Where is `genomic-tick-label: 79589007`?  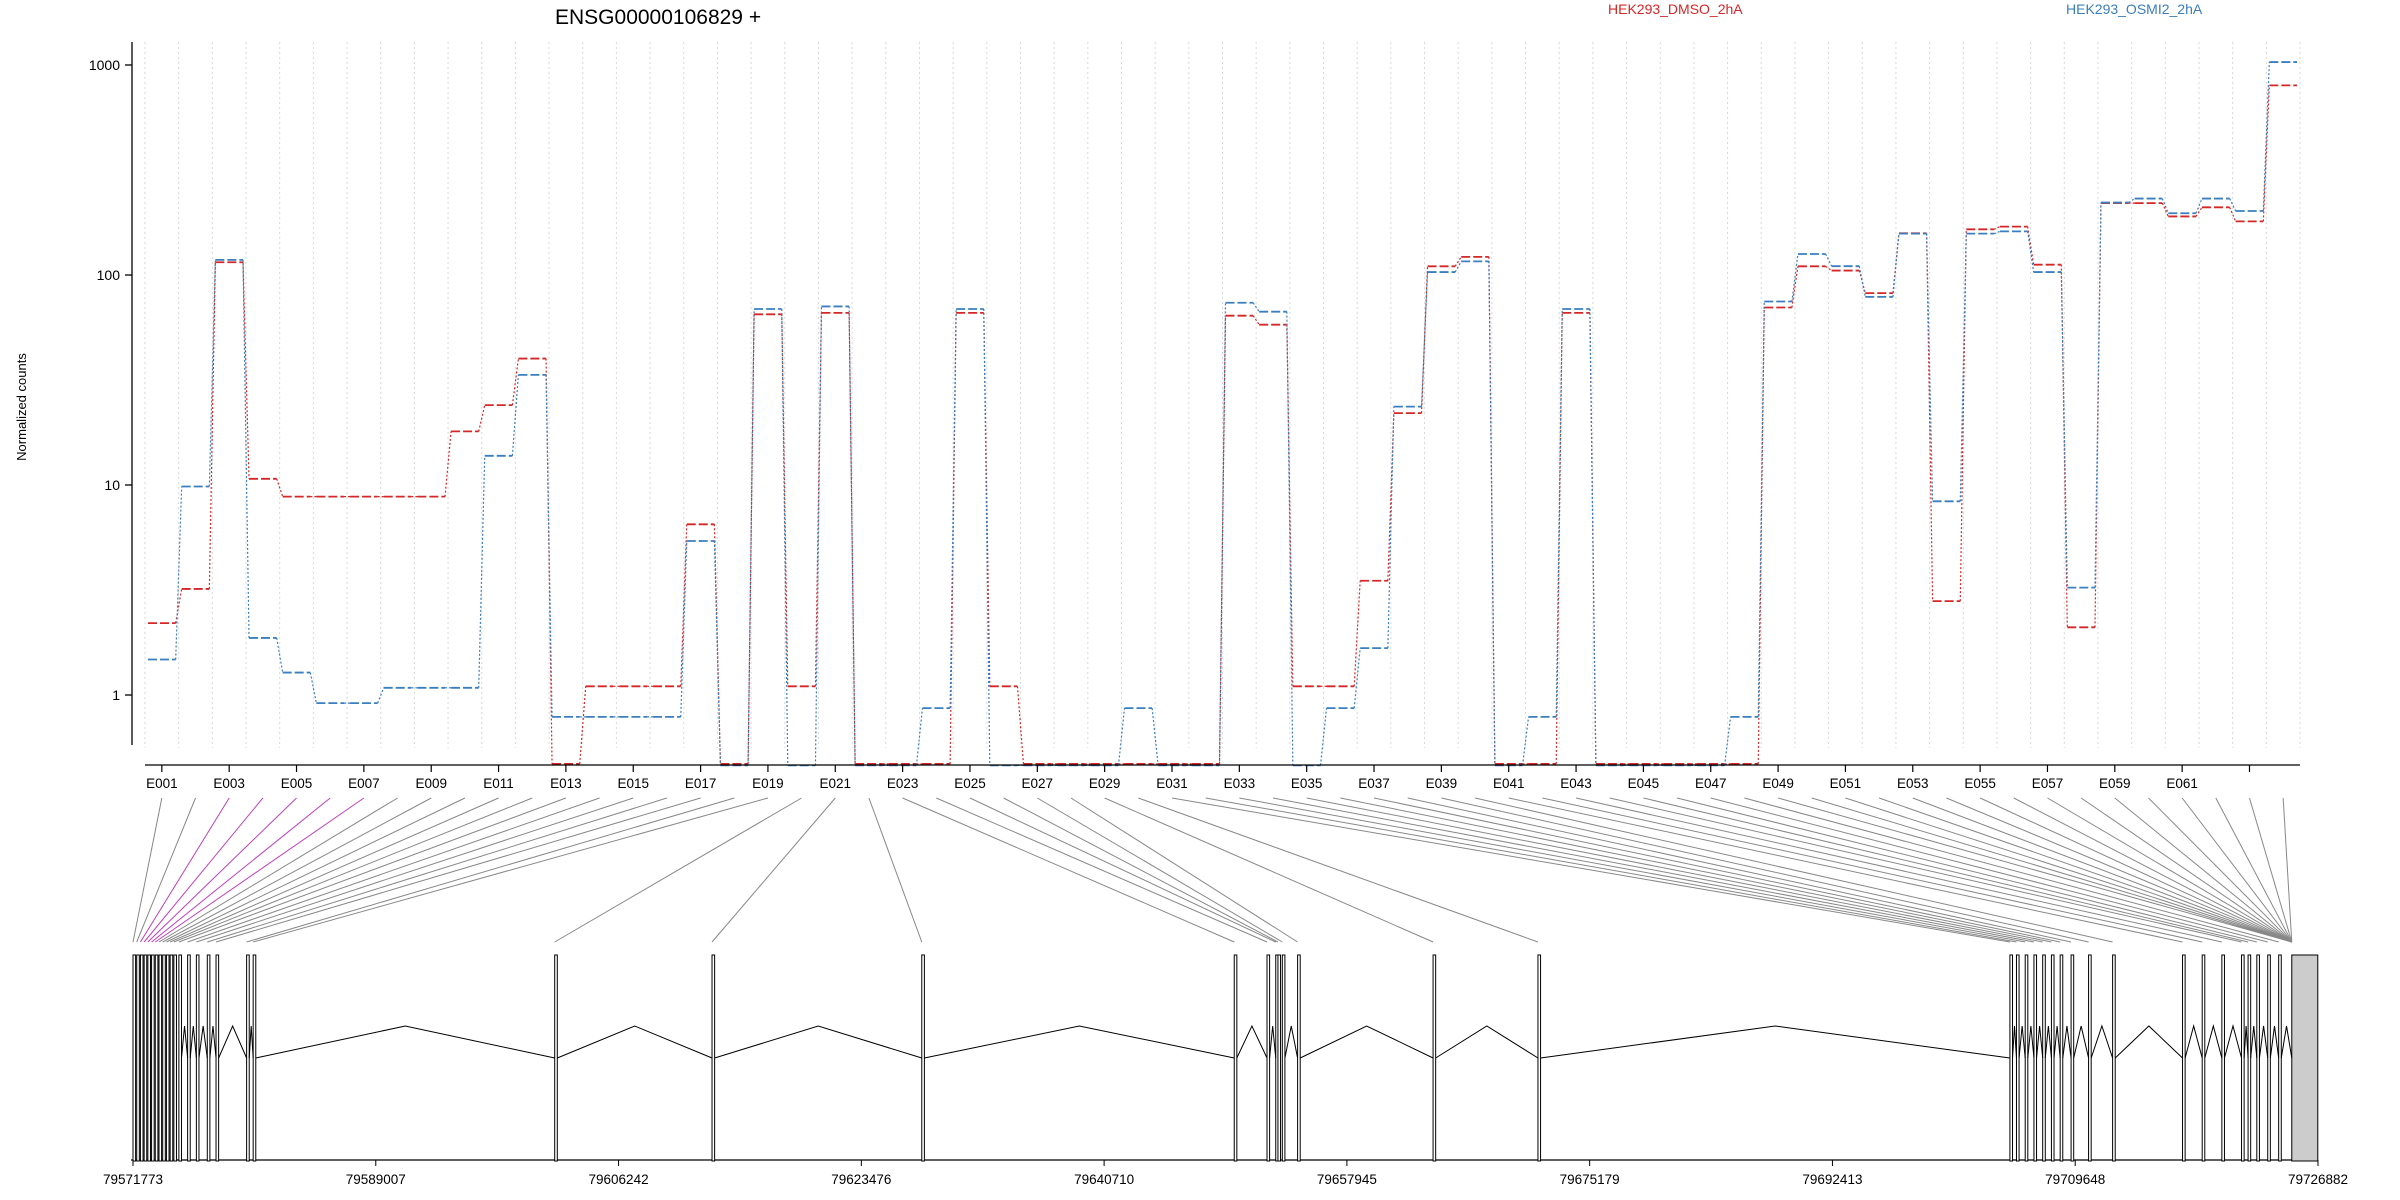
genomic-tick-label: 79589007 is located at coordinates (376, 1179).